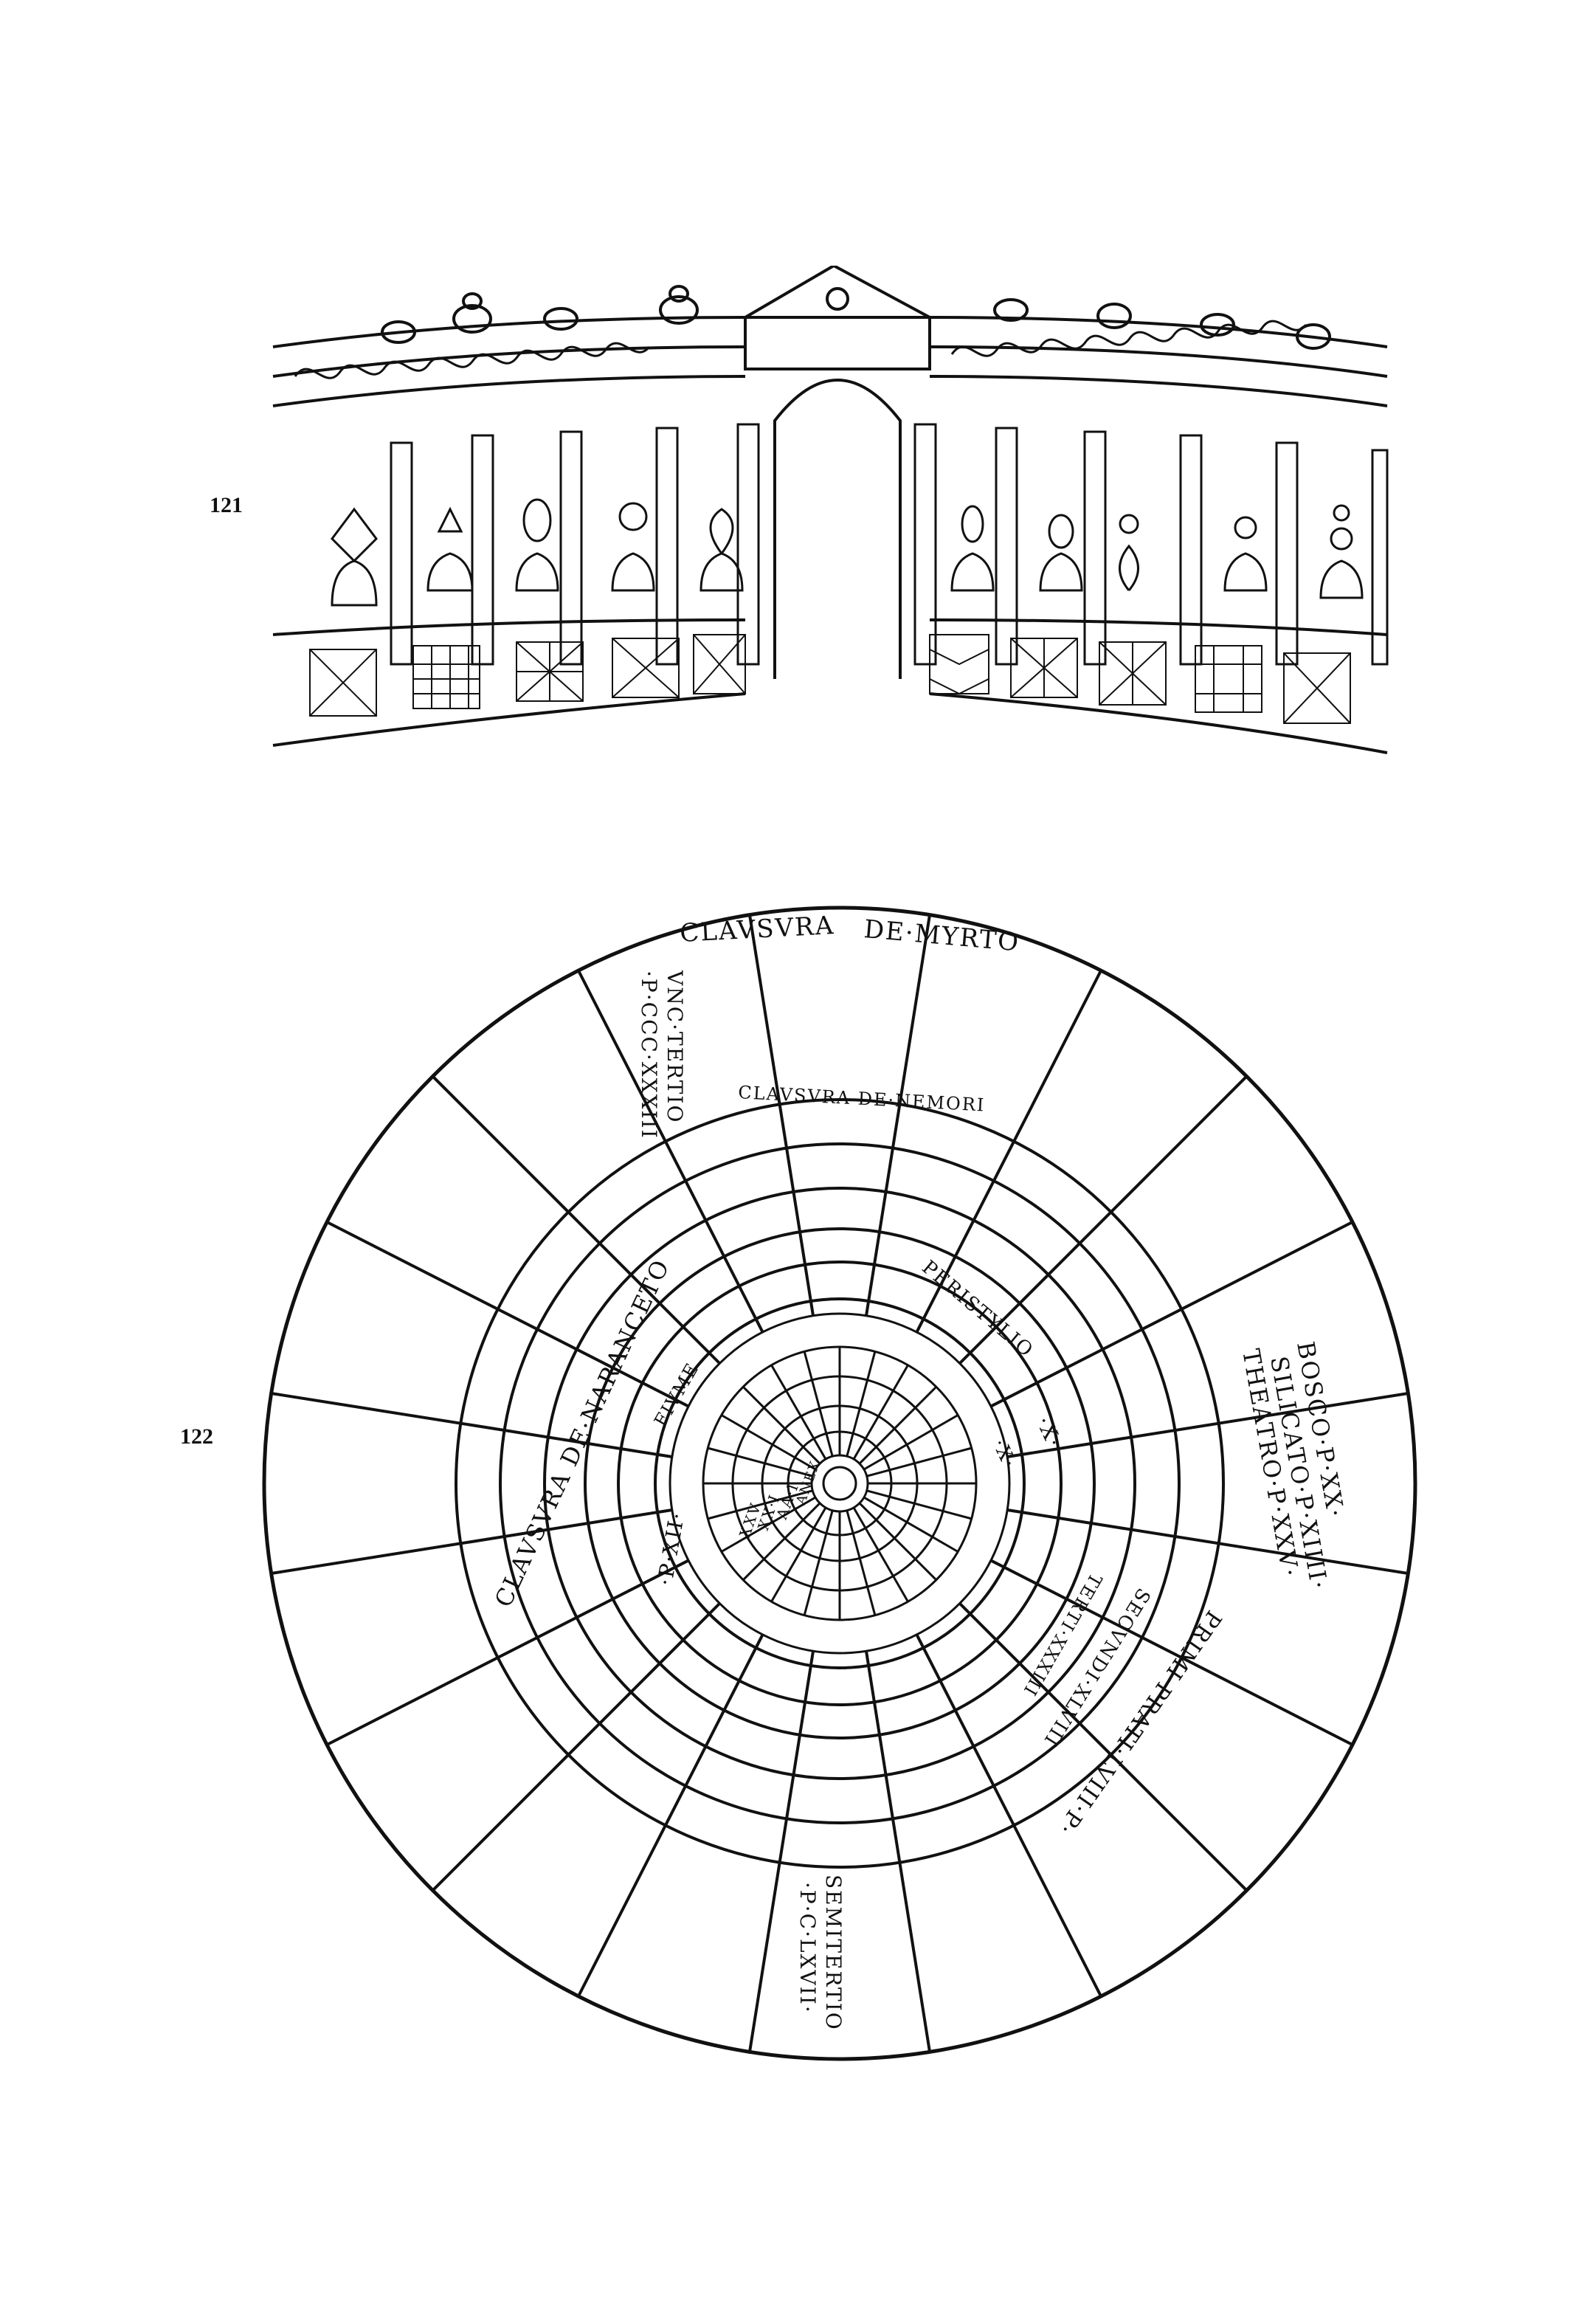  What do you see at coordinates (862, 1099) in the screenshot?
I see `label-nemori: CLAVSVRA DE·NEMORI` at bounding box center [862, 1099].